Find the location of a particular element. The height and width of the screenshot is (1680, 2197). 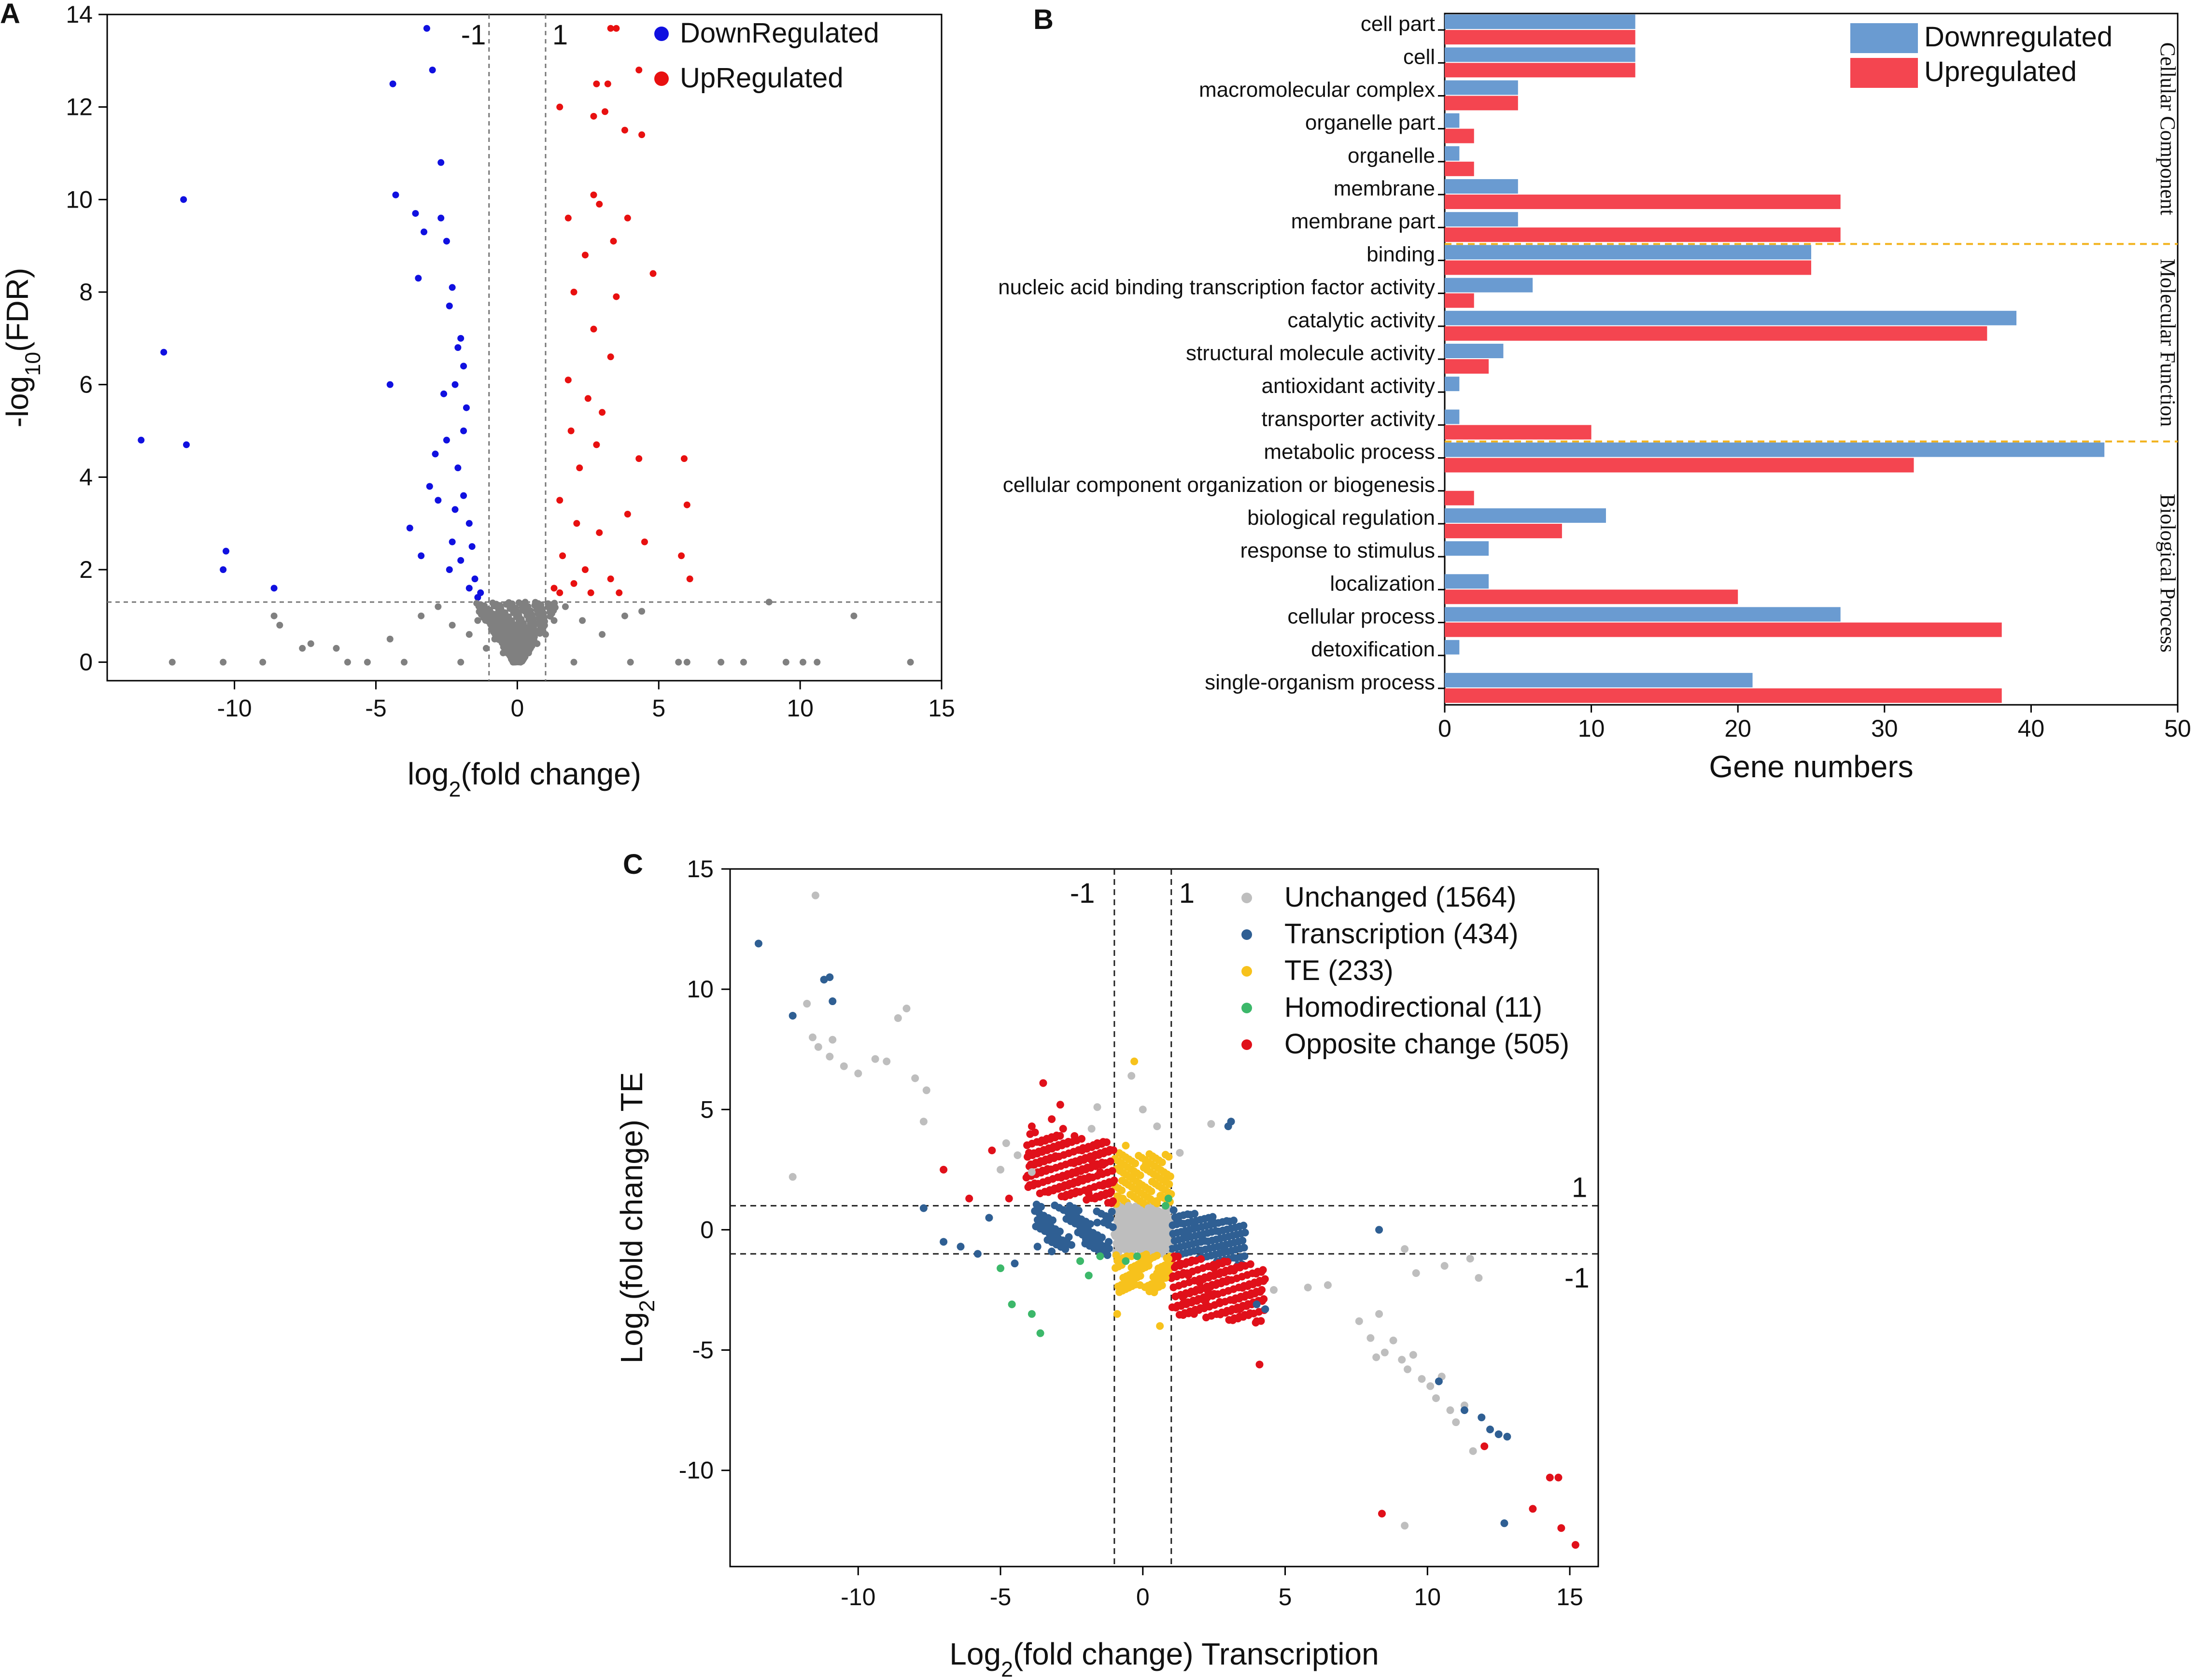

category-label: cell part is located at coordinates (1398, 24).